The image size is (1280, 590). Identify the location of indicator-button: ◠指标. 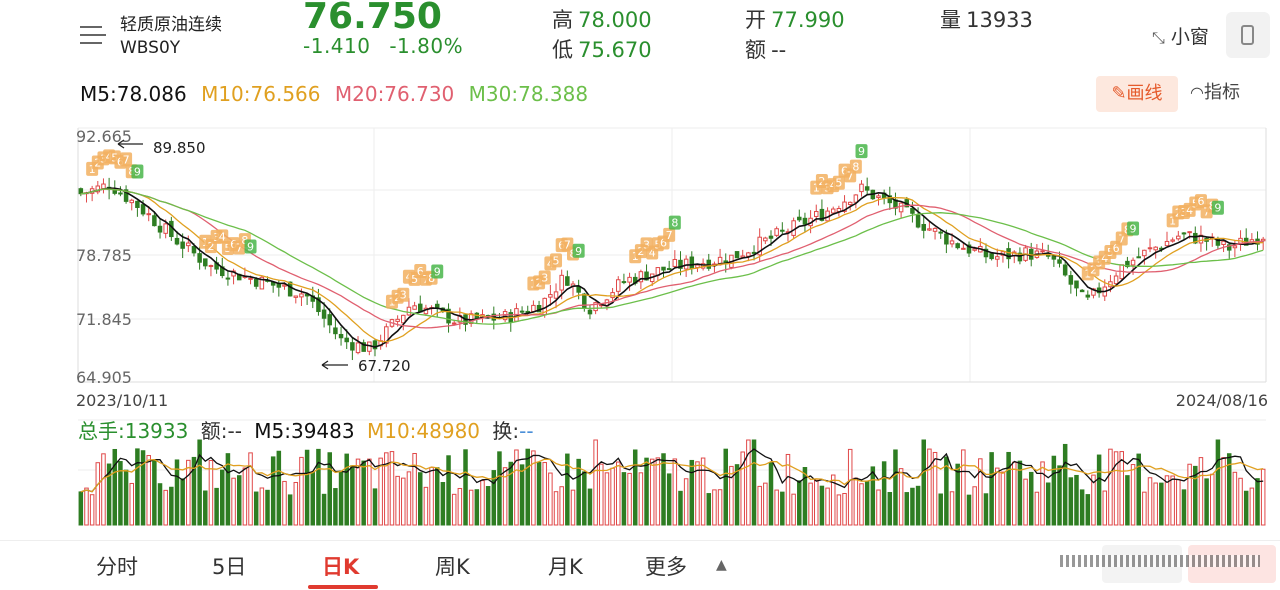
(1215, 91).